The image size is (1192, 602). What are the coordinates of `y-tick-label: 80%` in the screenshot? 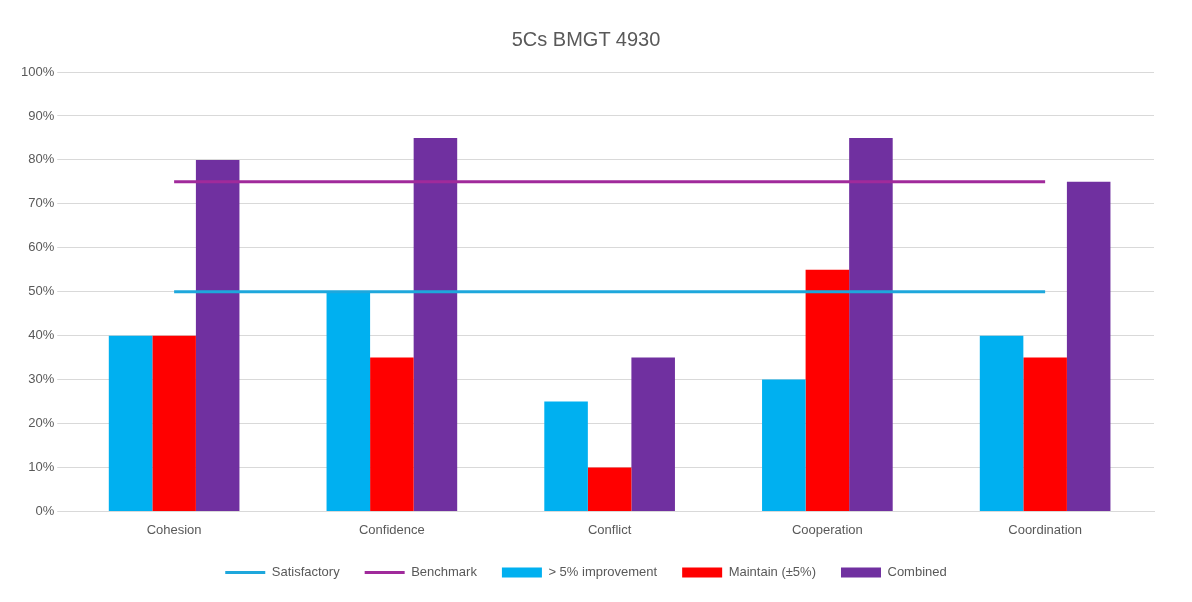 It's located at (41, 159).